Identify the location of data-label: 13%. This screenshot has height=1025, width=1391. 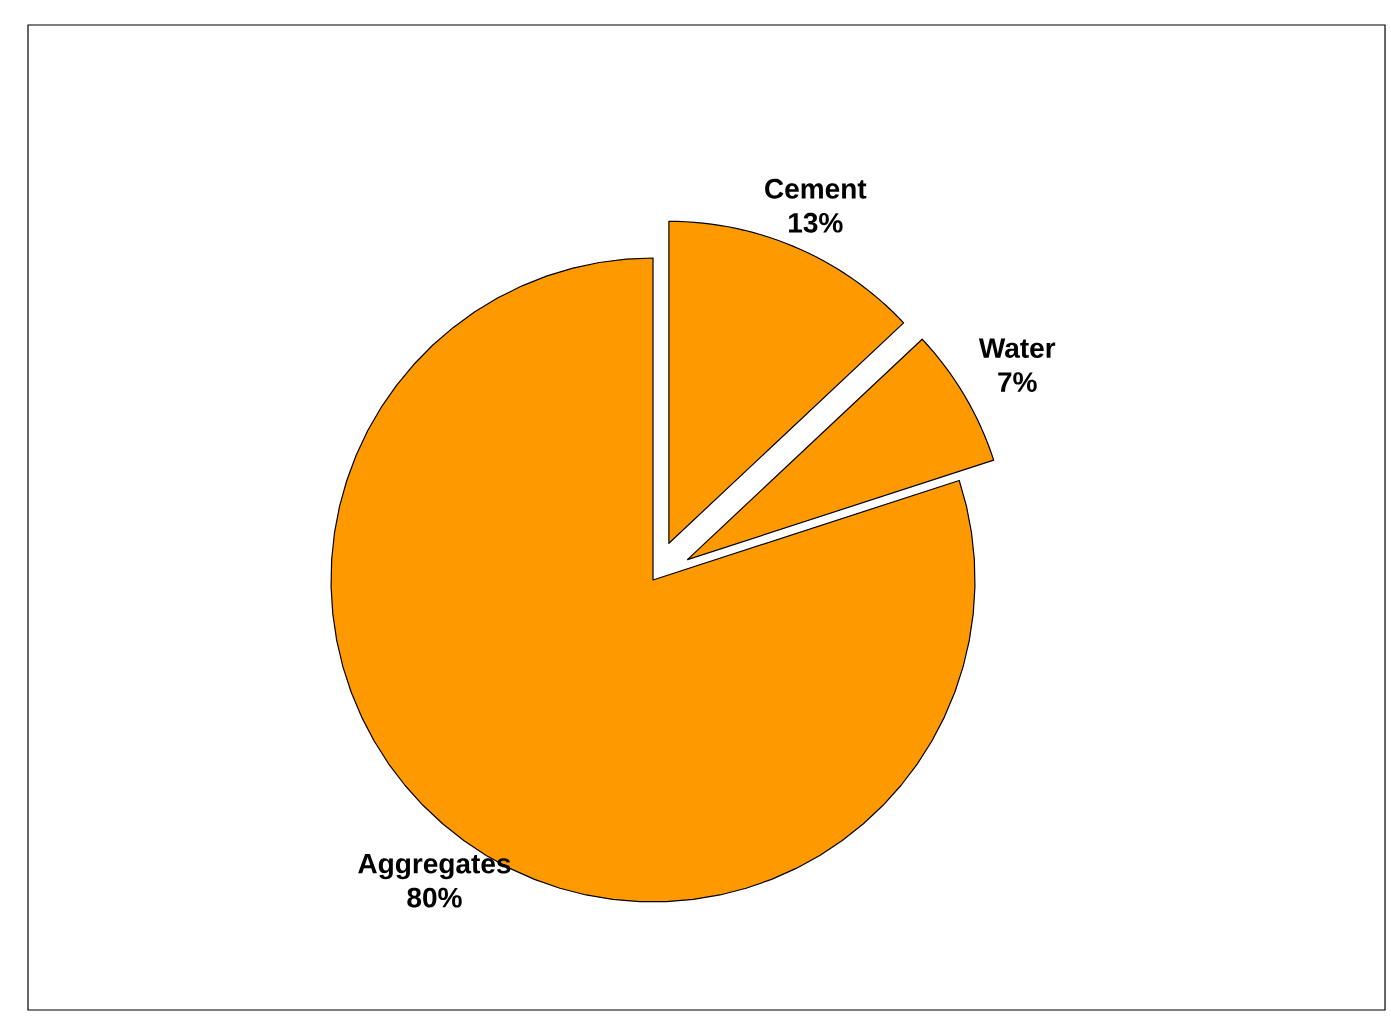
(816, 222).